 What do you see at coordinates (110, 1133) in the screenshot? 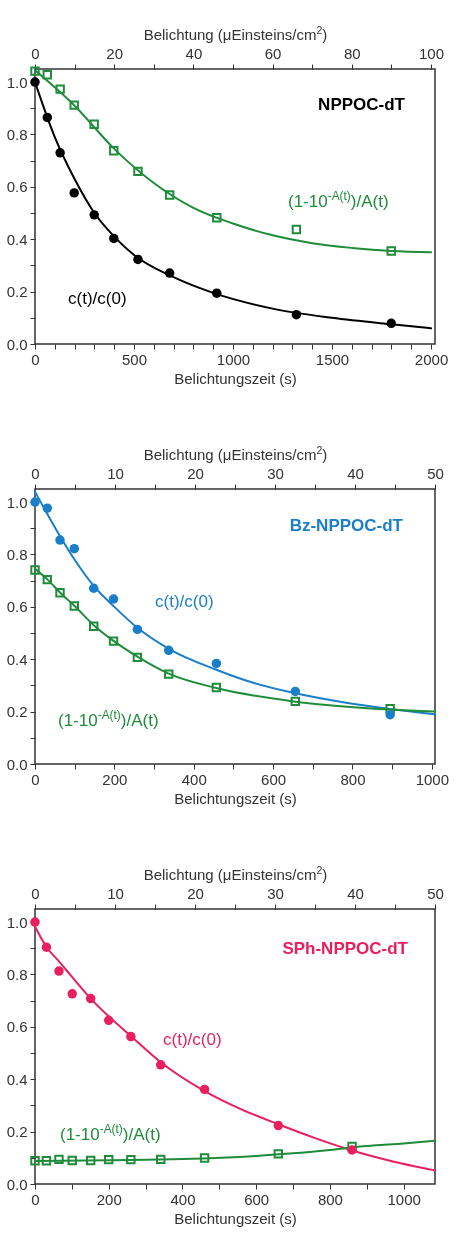
I see `series-label: (1-10$^{-A(t)}$)/A(t)` at bounding box center [110, 1133].